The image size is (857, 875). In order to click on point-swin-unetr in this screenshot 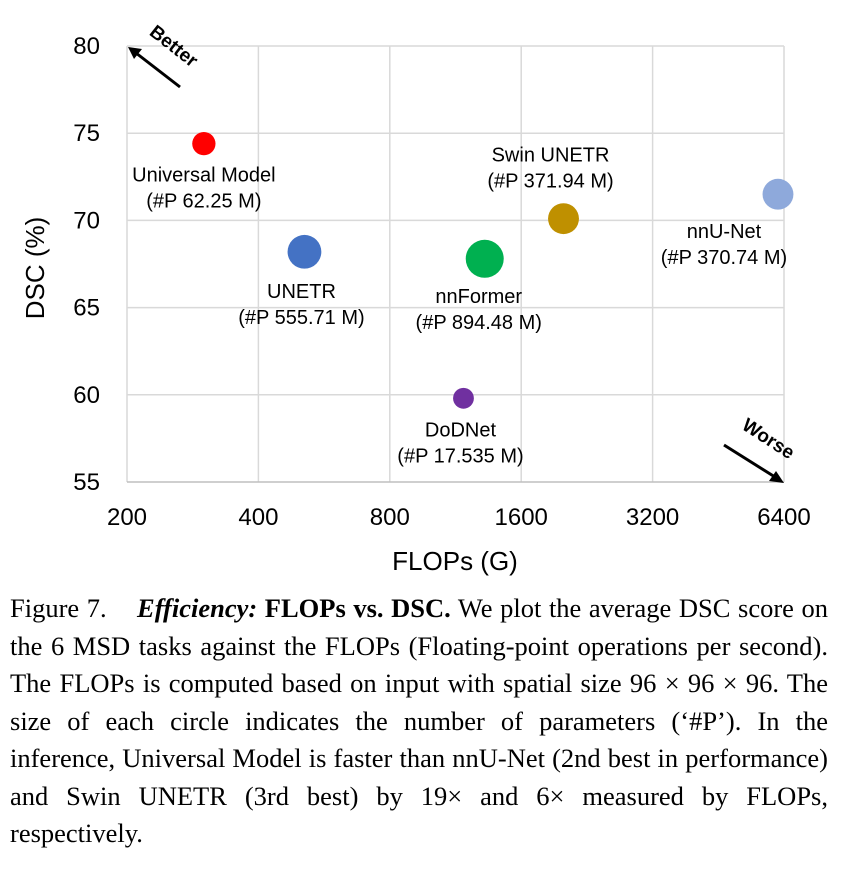, I will do `click(563, 219)`.